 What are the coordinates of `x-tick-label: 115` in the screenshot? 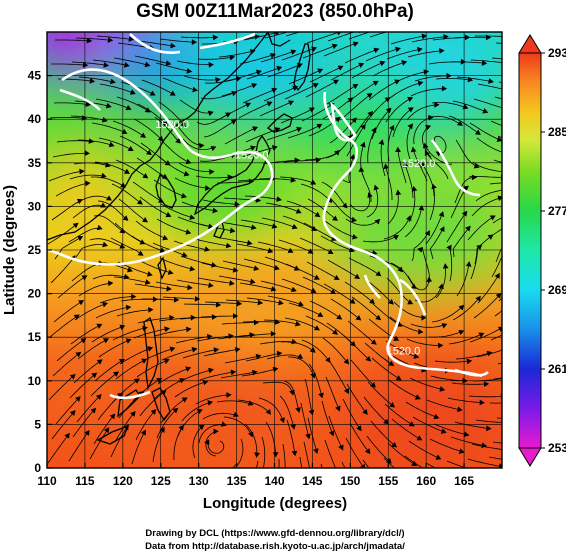 It's located at (85, 481).